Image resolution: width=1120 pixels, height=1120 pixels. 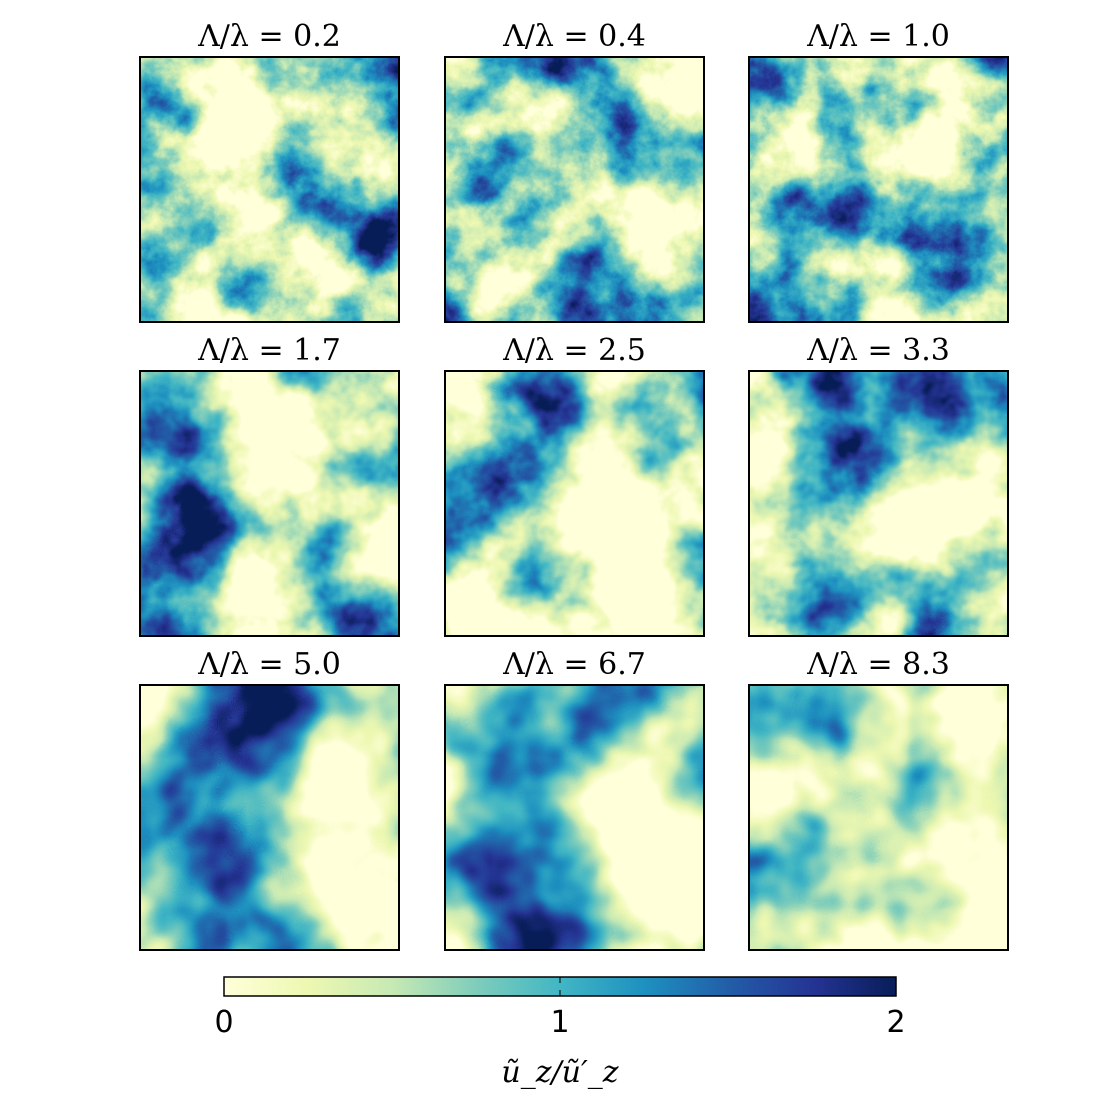 I want to click on heatmap-panel: Λ/λ = 0.2, so click(x=269, y=171).